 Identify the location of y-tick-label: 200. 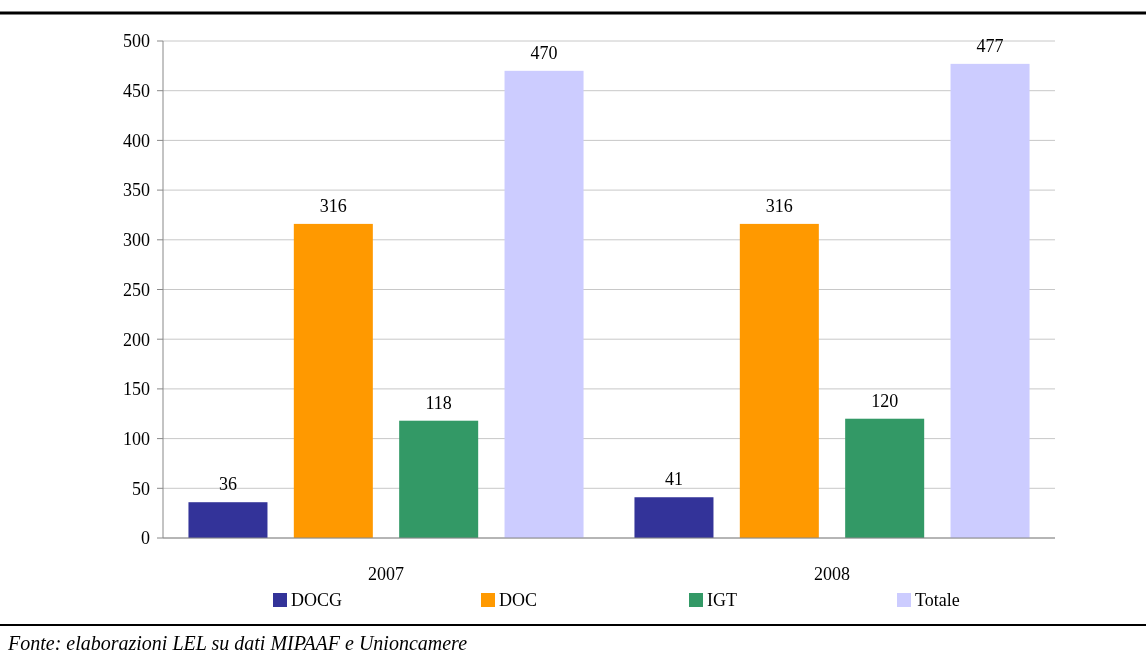
(136, 339).